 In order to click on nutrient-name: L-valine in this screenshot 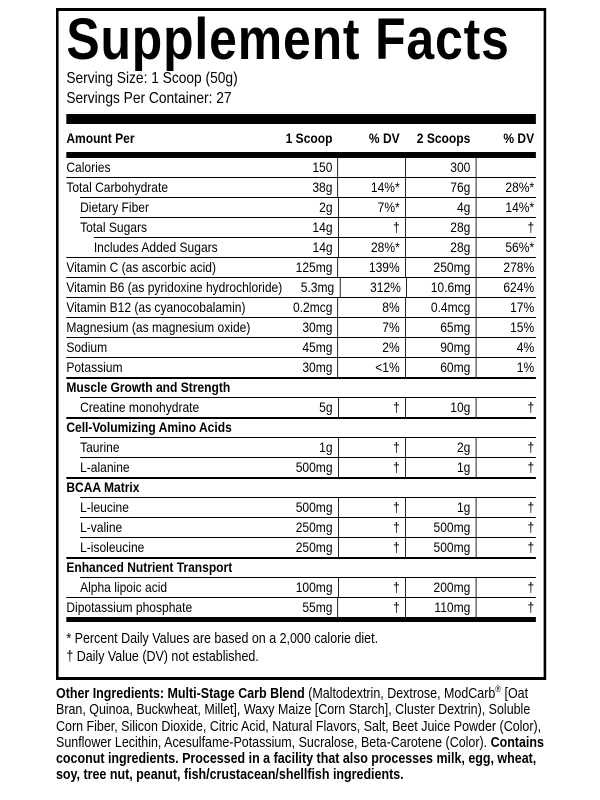, I will do `click(101, 527)`.